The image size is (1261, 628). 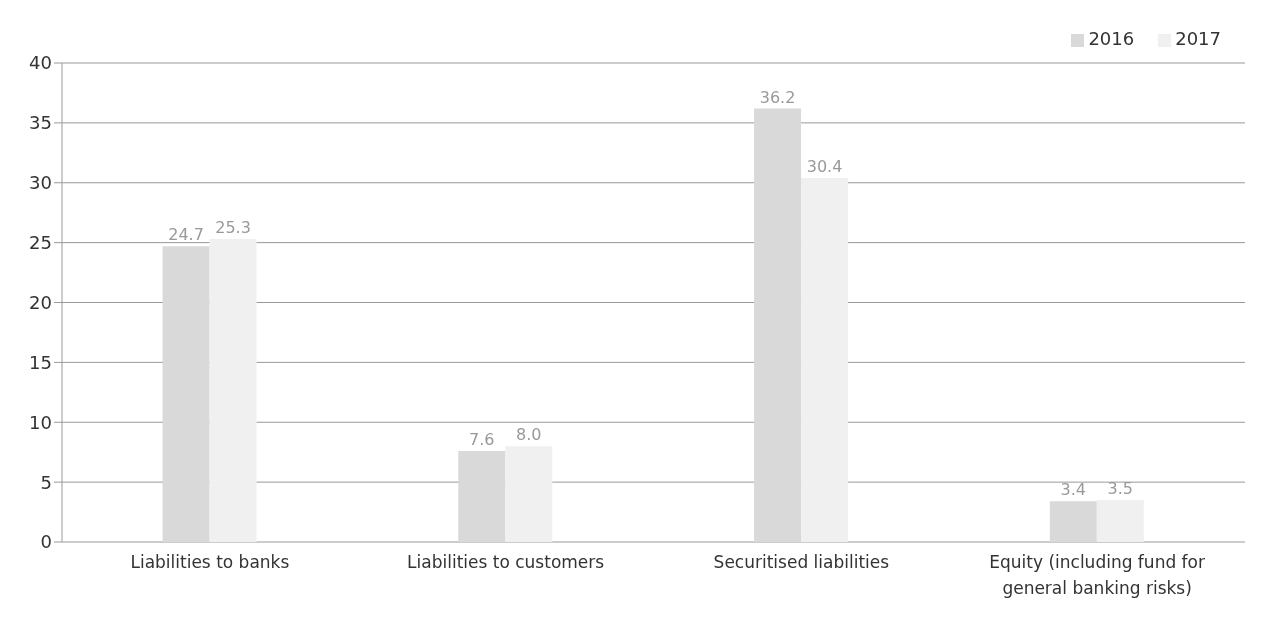 I want to click on data-label: 36.2, so click(x=777, y=97).